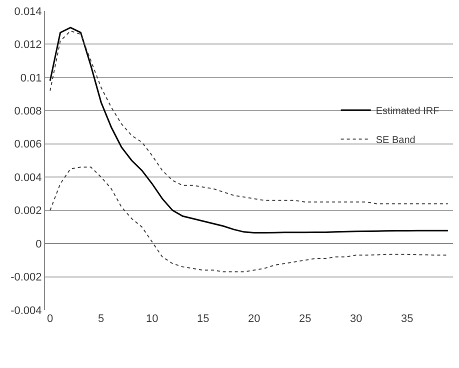 Image resolution: width=459 pixels, height=368 pixels. I want to click on y-tick-label: 0.002, so click(28, 211).